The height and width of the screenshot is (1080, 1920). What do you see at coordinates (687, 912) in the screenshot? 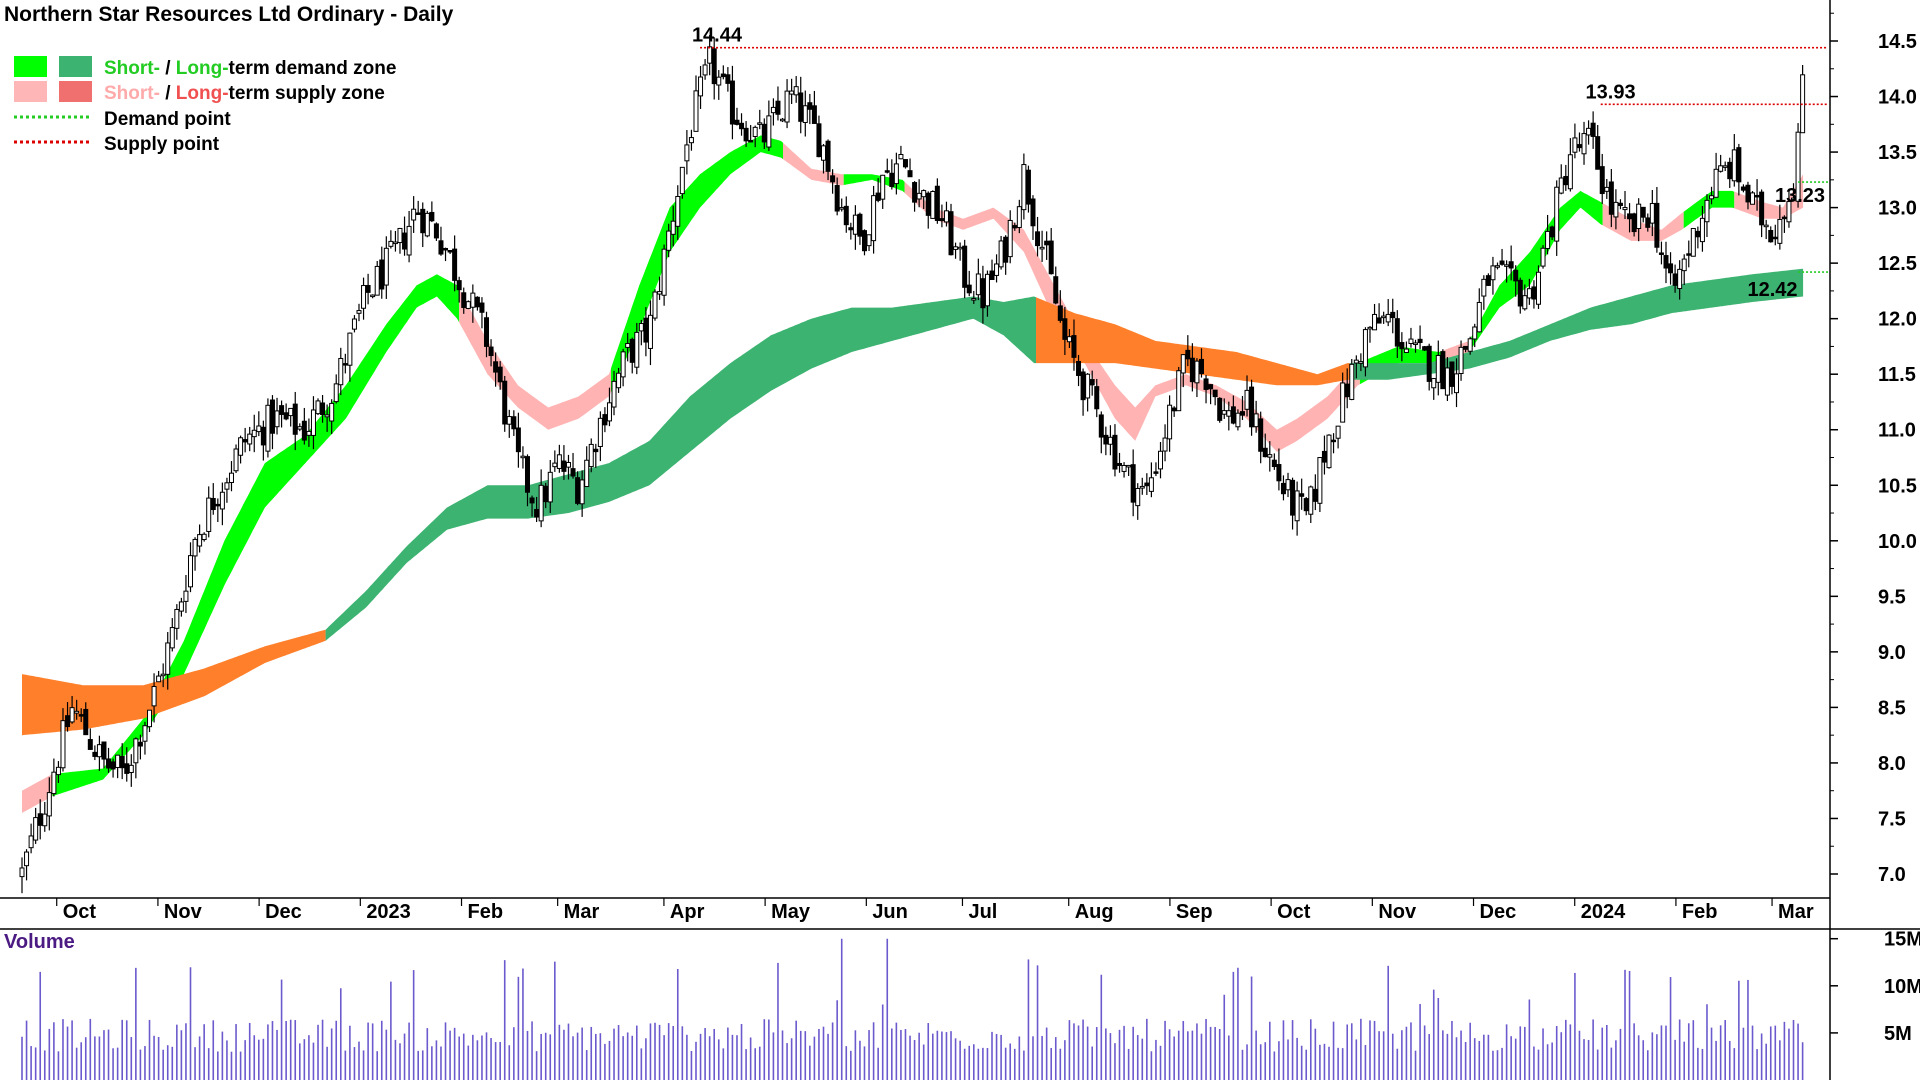
I see `x-tick-label: Apr` at bounding box center [687, 912].